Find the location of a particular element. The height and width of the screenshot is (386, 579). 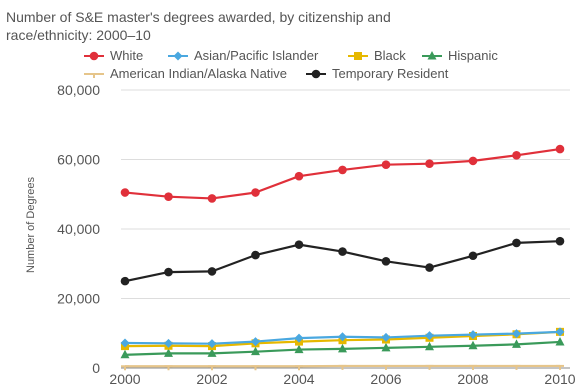

y-tick-label: 40,000 is located at coordinates (78, 229).